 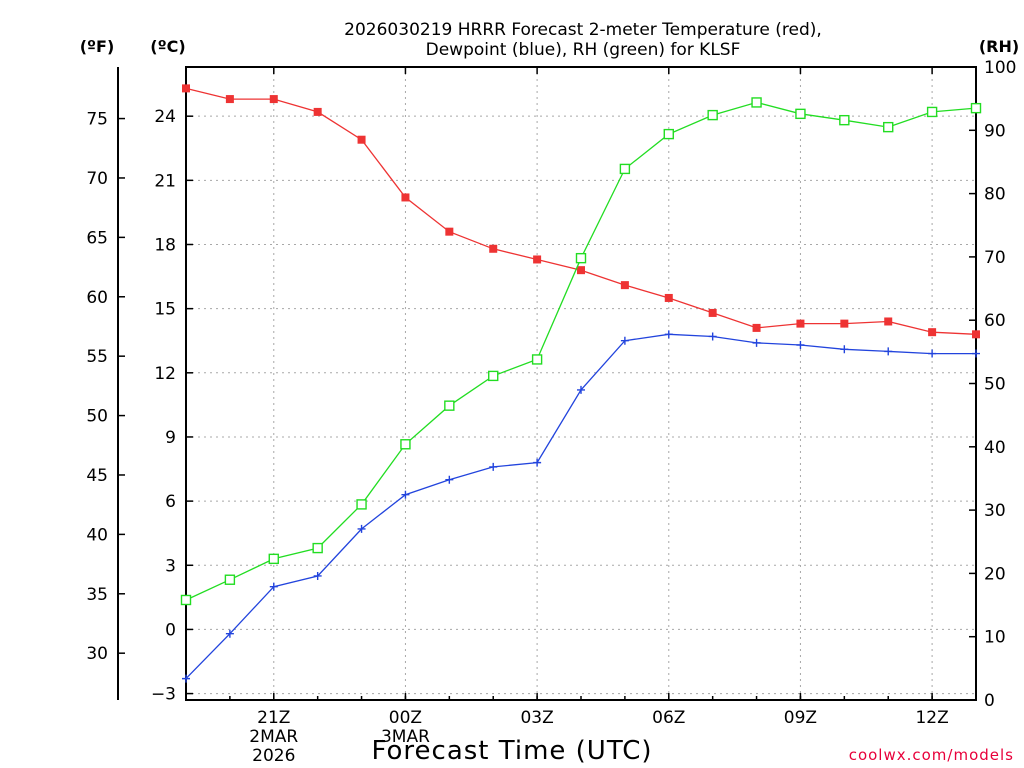 What do you see at coordinates (995, 511) in the screenshot?
I see `rh-tick-label: 30` at bounding box center [995, 511].